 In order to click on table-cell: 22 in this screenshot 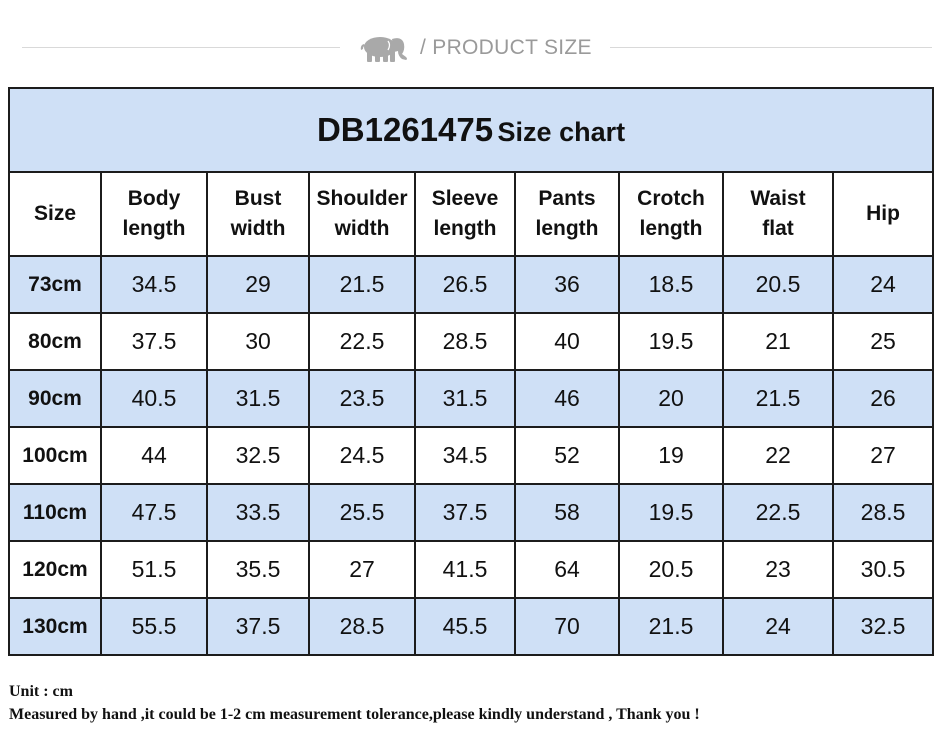, I will do `click(778, 455)`.